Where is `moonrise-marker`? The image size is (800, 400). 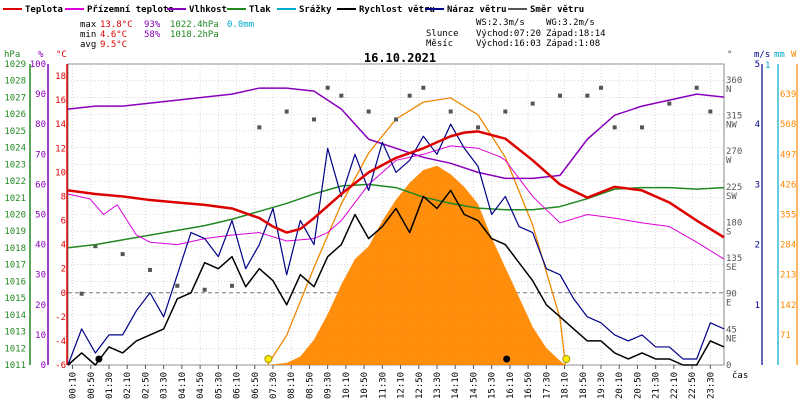 moonrise-marker is located at coordinates (507, 359).